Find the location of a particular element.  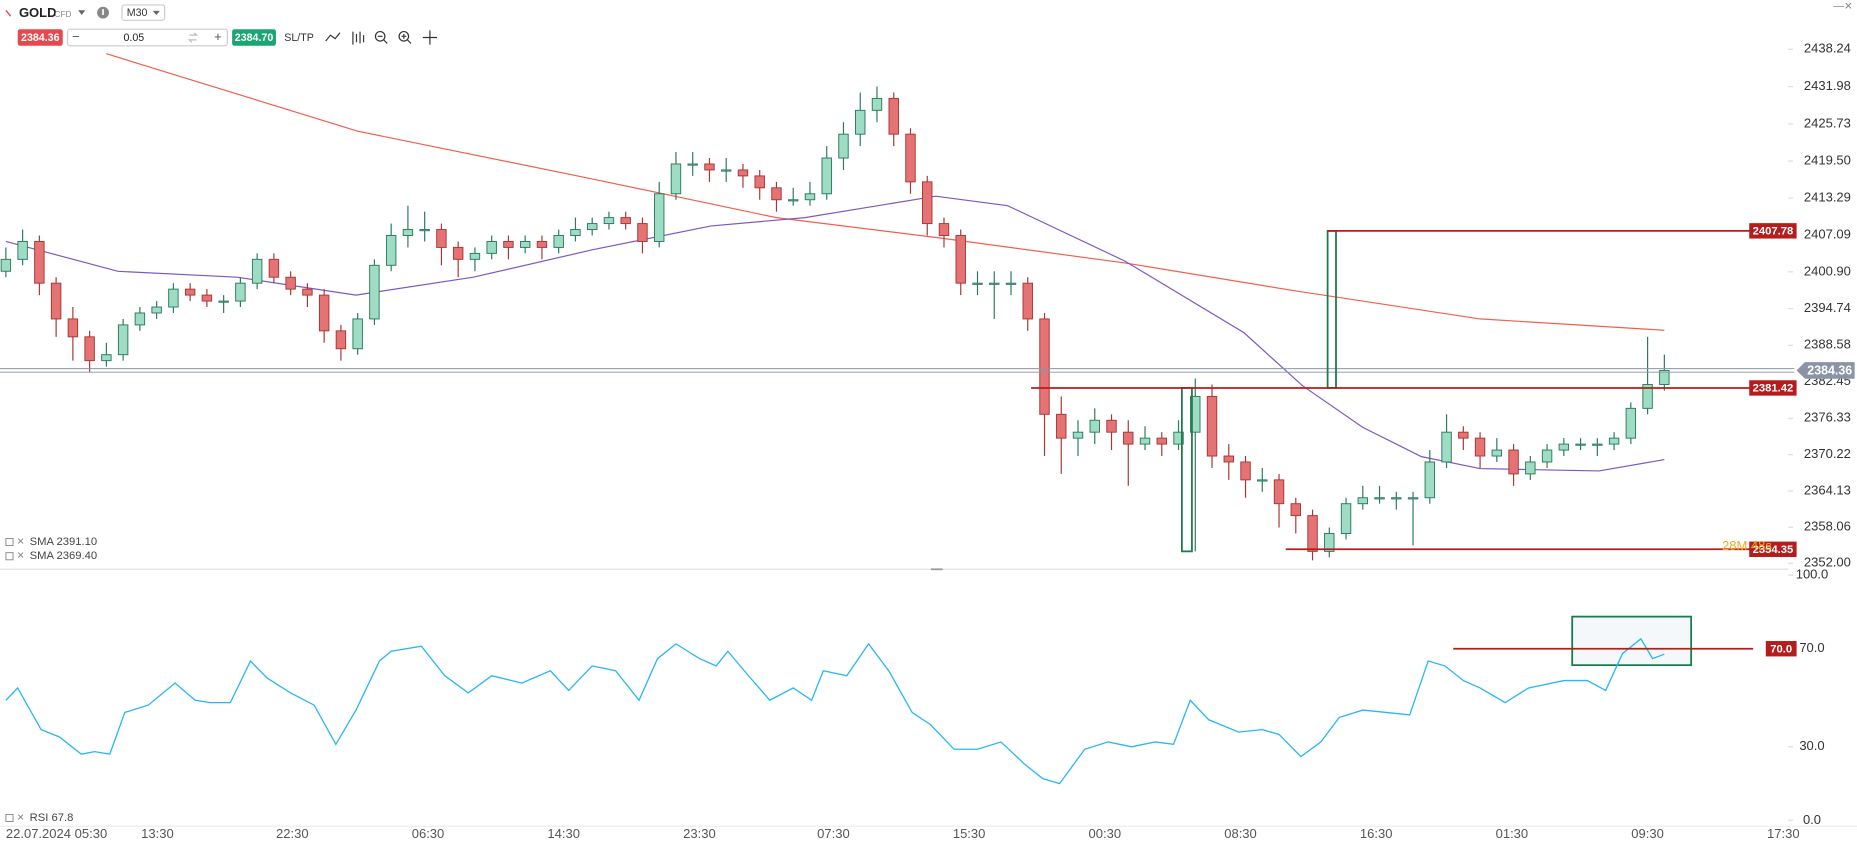

timeframe: M30 is located at coordinates (137, 13).